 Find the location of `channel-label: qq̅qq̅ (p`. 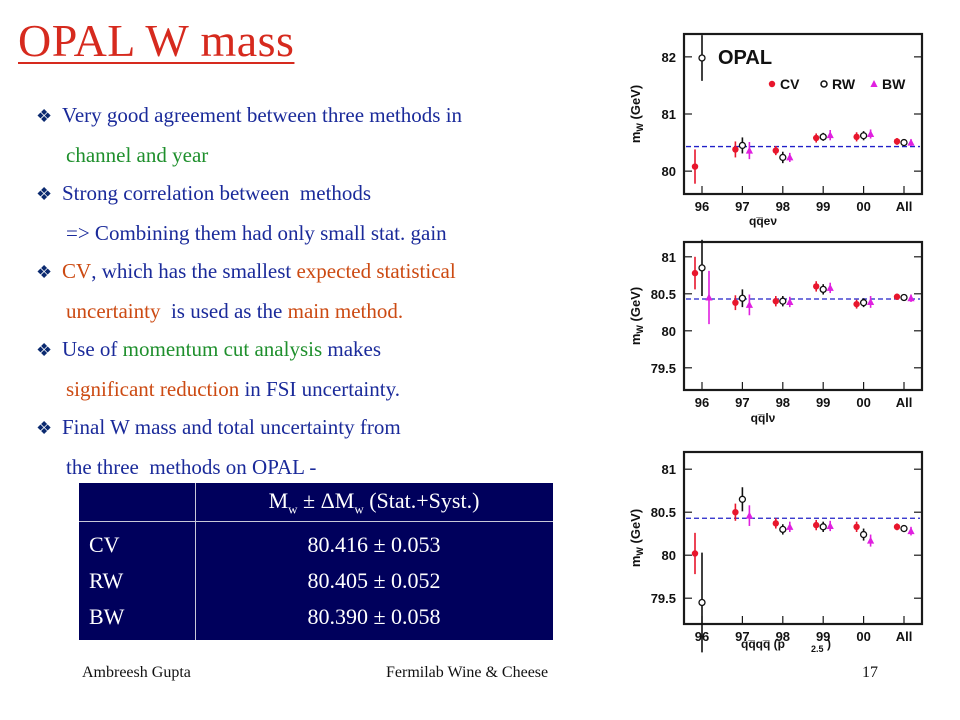

channel-label: qq̅qq̅ (p is located at coordinates (763, 644).